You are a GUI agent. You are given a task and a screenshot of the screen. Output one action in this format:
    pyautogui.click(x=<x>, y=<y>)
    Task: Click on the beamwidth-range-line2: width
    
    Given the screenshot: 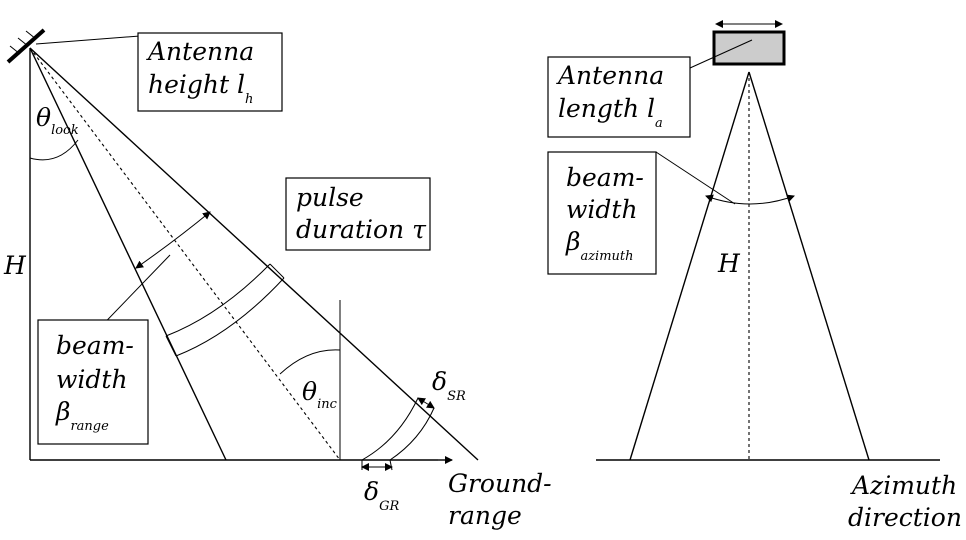 What is the action you would take?
    pyautogui.click(x=92, y=379)
    